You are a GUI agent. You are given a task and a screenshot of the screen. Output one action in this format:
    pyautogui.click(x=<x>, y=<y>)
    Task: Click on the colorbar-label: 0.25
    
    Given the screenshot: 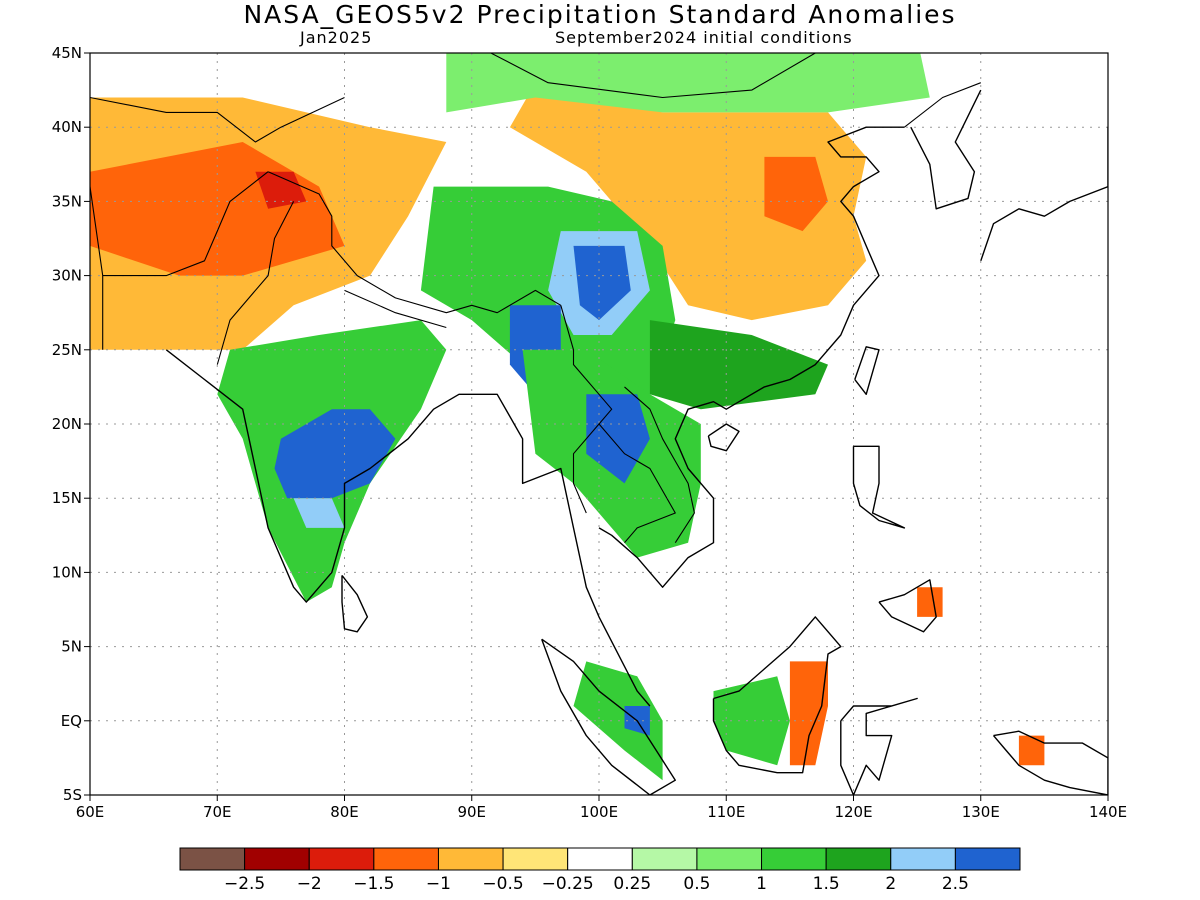 What is the action you would take?
    pyautogui.click(x=632, y=884)
    